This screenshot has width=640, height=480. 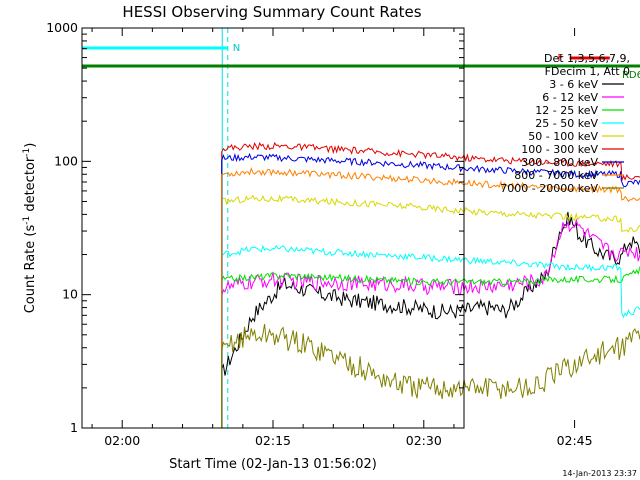 I want to click on y-tick-label-0: 1, so click(x=74, y=427).